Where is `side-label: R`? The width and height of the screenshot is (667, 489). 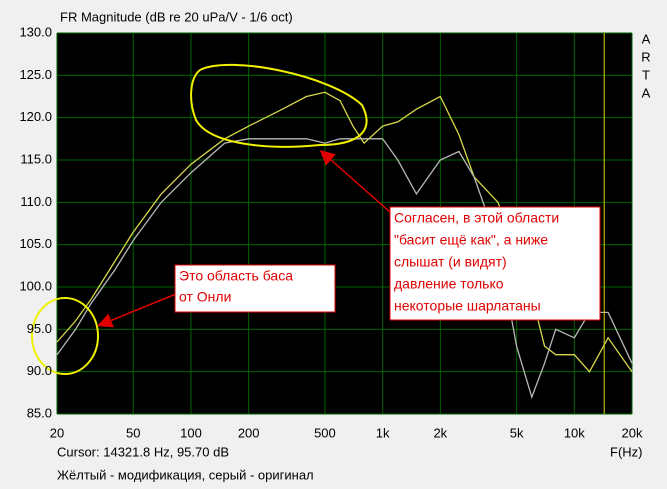 side-label: R is located at coordinates (645, 56).